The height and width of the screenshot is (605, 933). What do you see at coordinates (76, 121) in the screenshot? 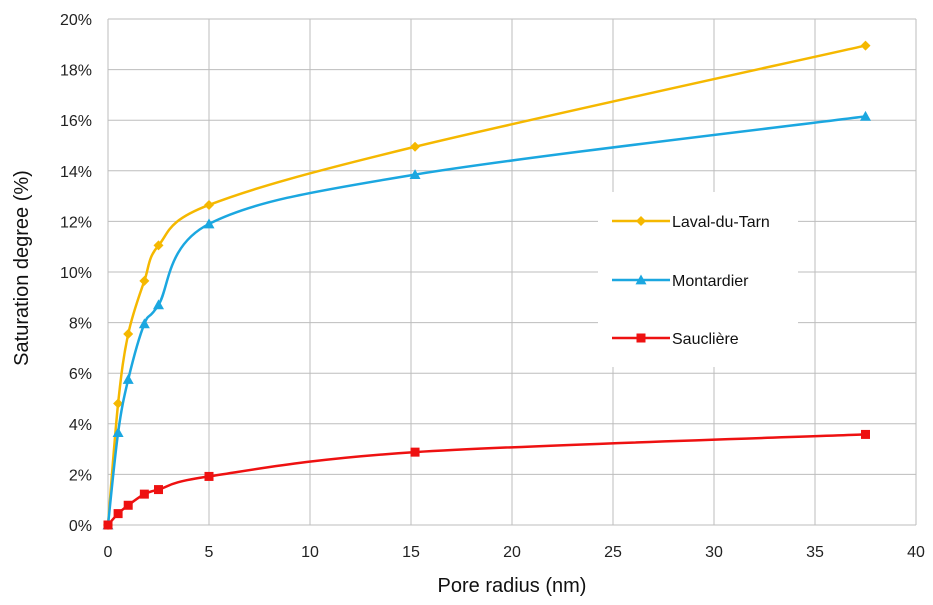
I see `y-tick-label: 16%` at bounding box center [76, 121].